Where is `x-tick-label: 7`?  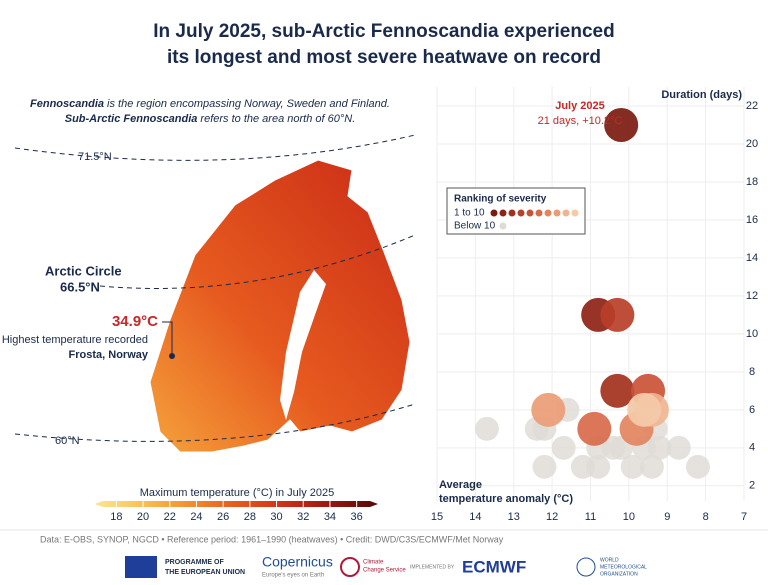
x-tick-label: 7 is located at coordinates (744, 517).